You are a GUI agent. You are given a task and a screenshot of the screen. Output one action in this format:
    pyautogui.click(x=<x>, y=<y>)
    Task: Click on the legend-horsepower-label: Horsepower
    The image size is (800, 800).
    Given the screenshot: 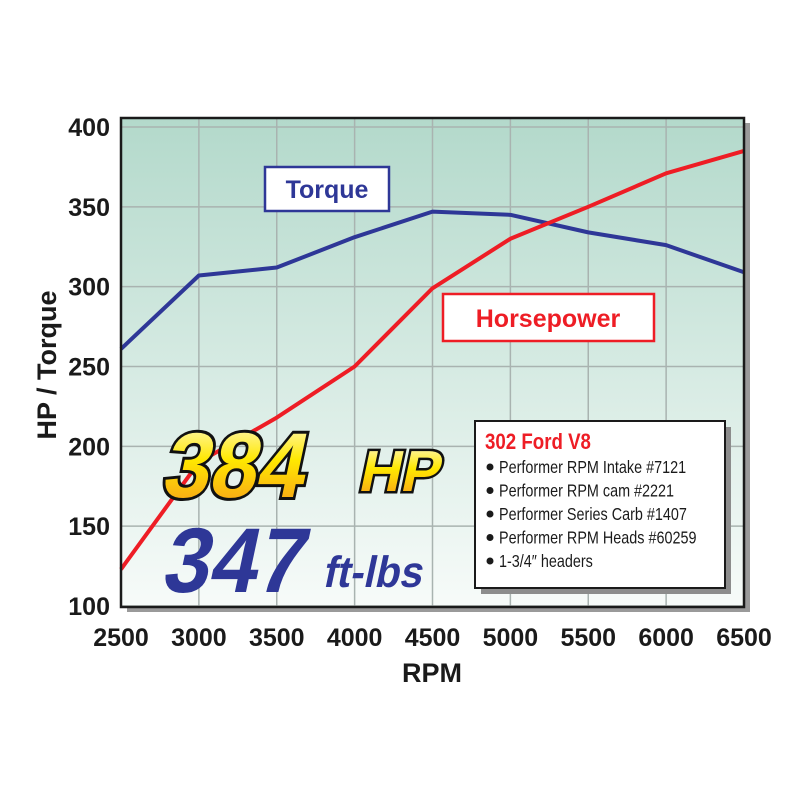 What is the action you would take?
    pyautogui.click(x=548, y=319)
    